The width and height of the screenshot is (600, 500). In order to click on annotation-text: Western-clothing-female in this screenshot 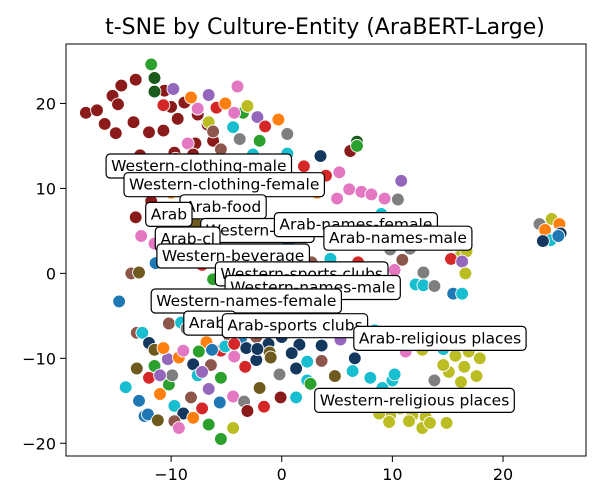, I will do `click(224, 185)`.